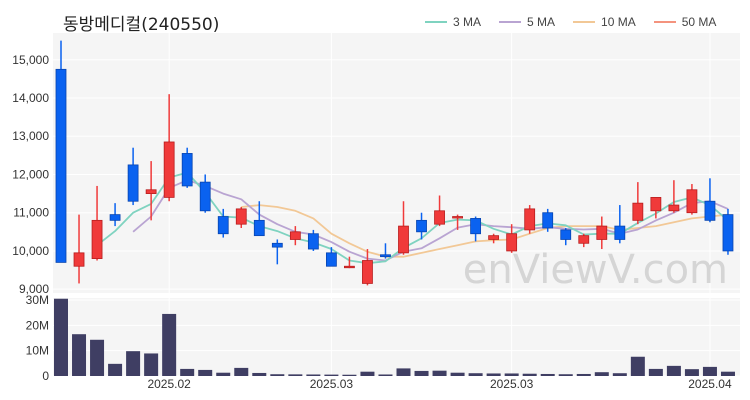 This screenshot has height=400, width=750. Describe the element at coordinates (30, 98) in the screenshot. I see `price-tick-label: 14,000` at that location.